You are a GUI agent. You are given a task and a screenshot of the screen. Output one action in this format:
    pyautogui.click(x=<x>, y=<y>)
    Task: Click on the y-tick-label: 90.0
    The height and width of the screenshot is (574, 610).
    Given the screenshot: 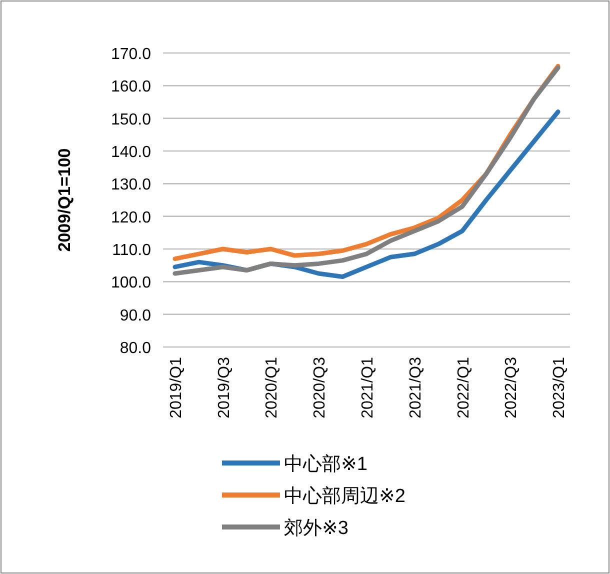 What is the action you would take?
    pyautogui.click(x=136, y=315)
    